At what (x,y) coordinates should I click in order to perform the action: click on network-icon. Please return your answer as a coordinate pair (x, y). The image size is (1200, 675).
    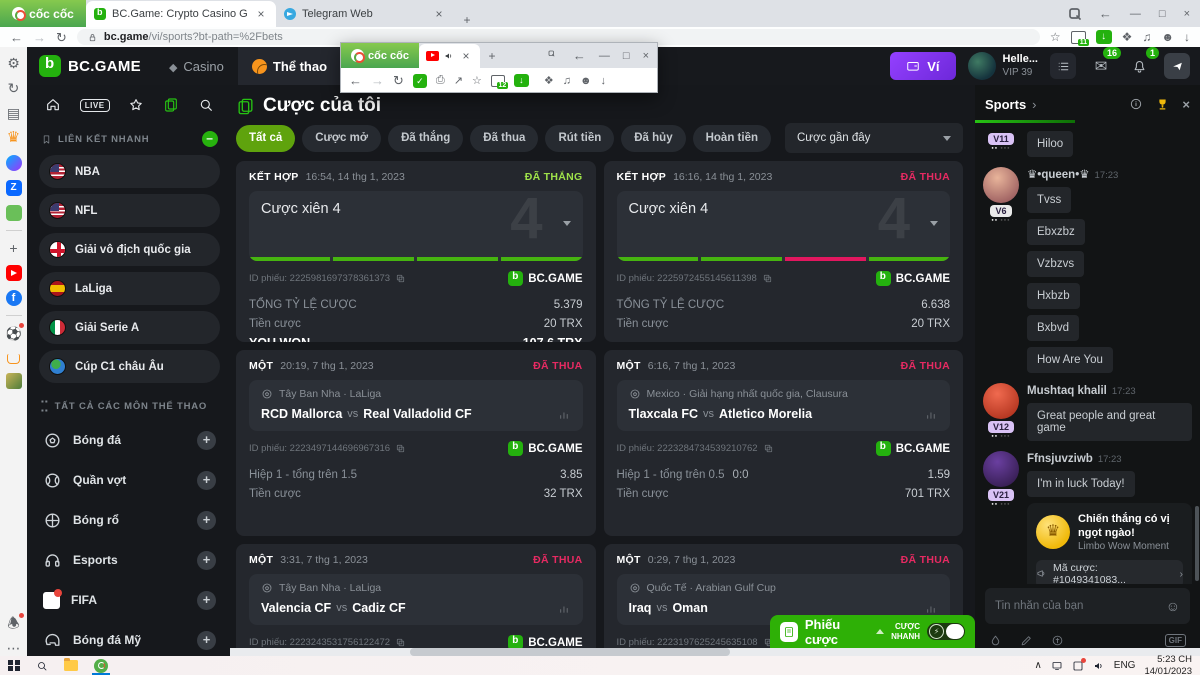
    Looking at the image, I should click on (1057, 666).